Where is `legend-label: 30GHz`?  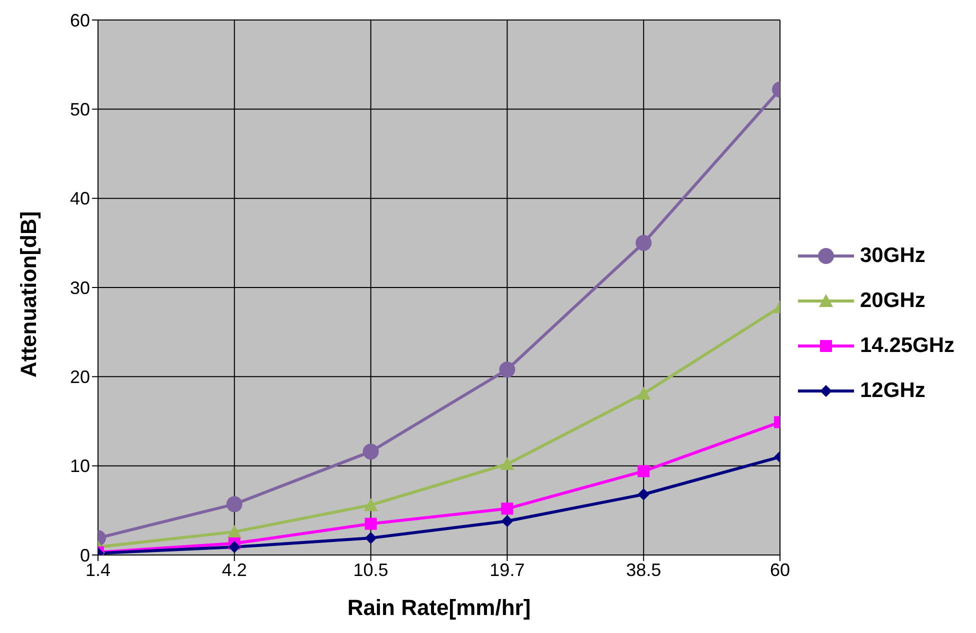 legend-label: 30GHz is located at coordinates (893, 256).